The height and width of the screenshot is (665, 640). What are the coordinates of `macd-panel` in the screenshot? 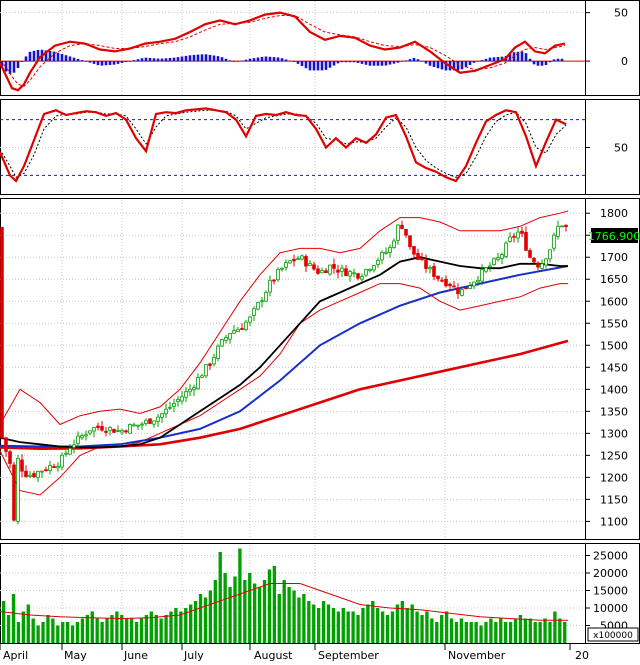 It's located at (292, 51).